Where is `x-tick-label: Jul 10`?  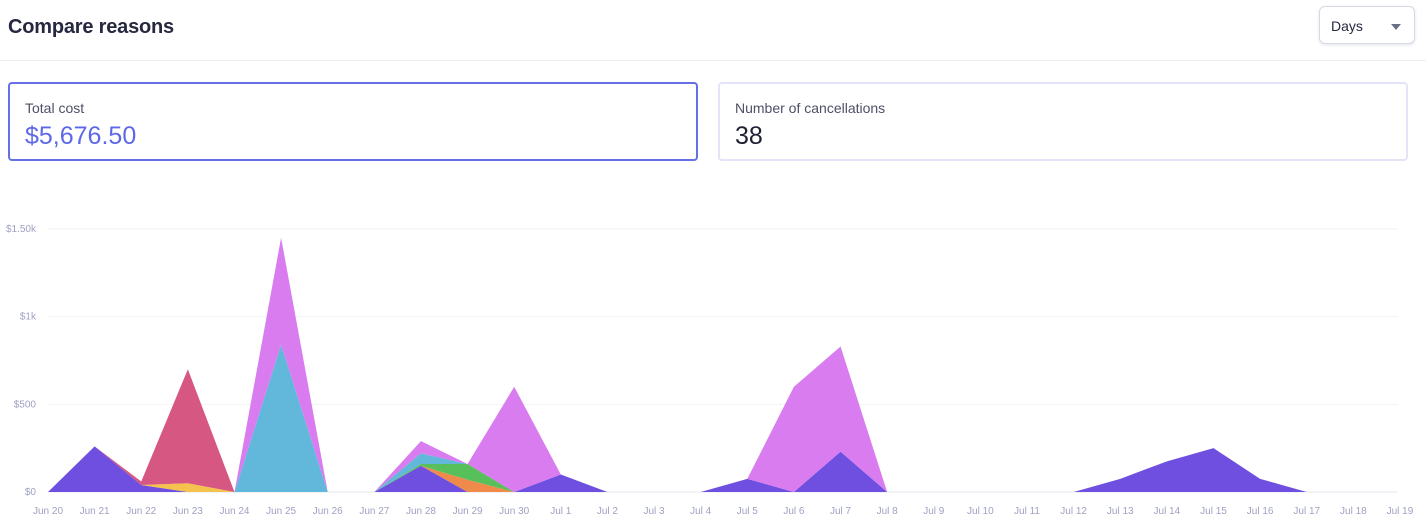
x-tick-label: Jul 10 is located at coordinates (980, 511).